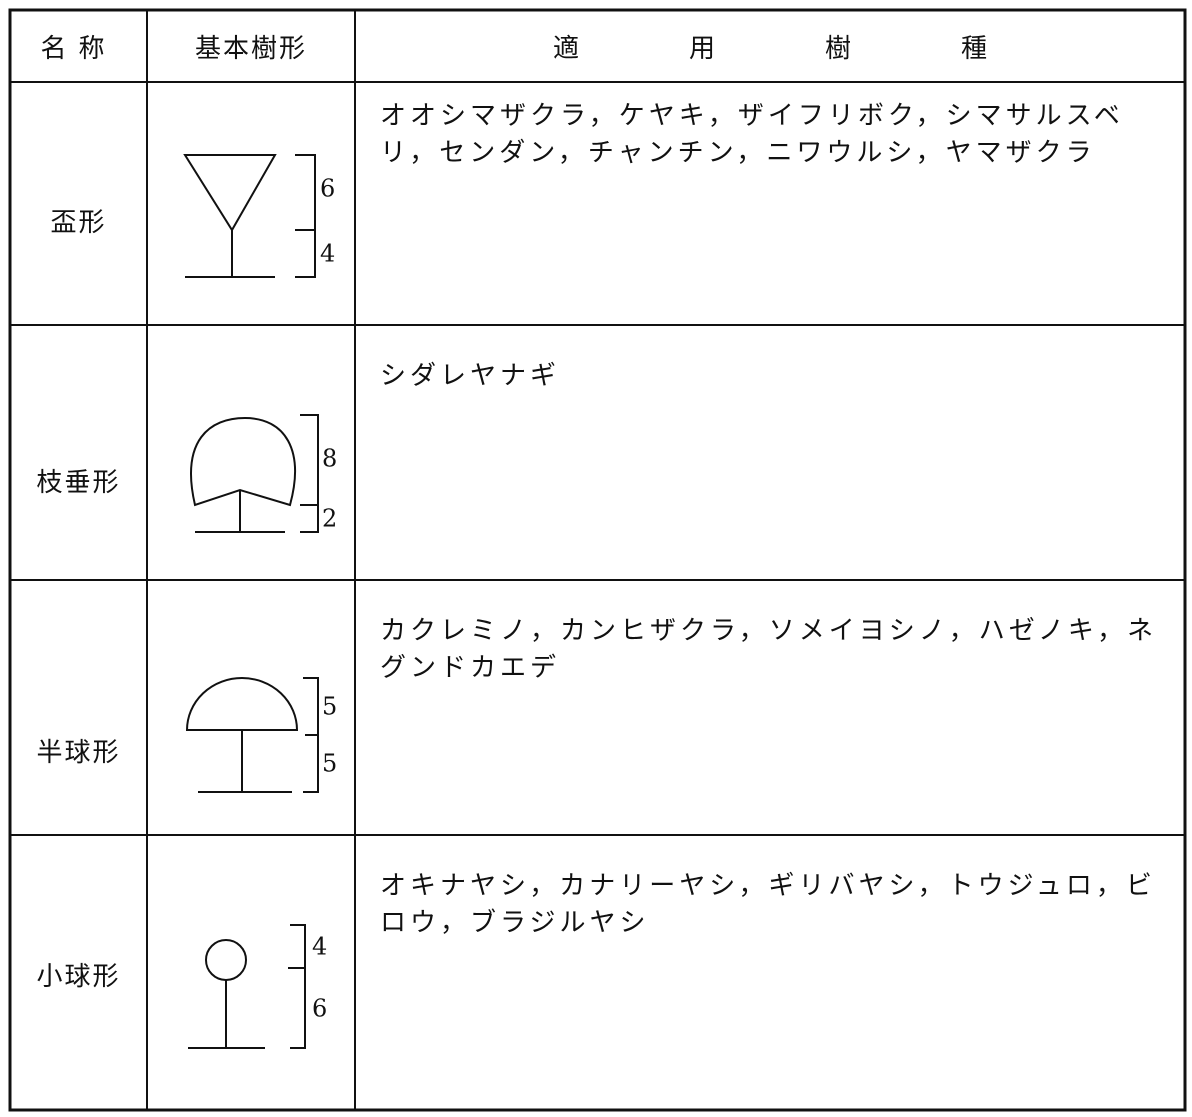 This screenshot has height=1117, width=1192. I want to click on ratio: 2, so click(329, 519).